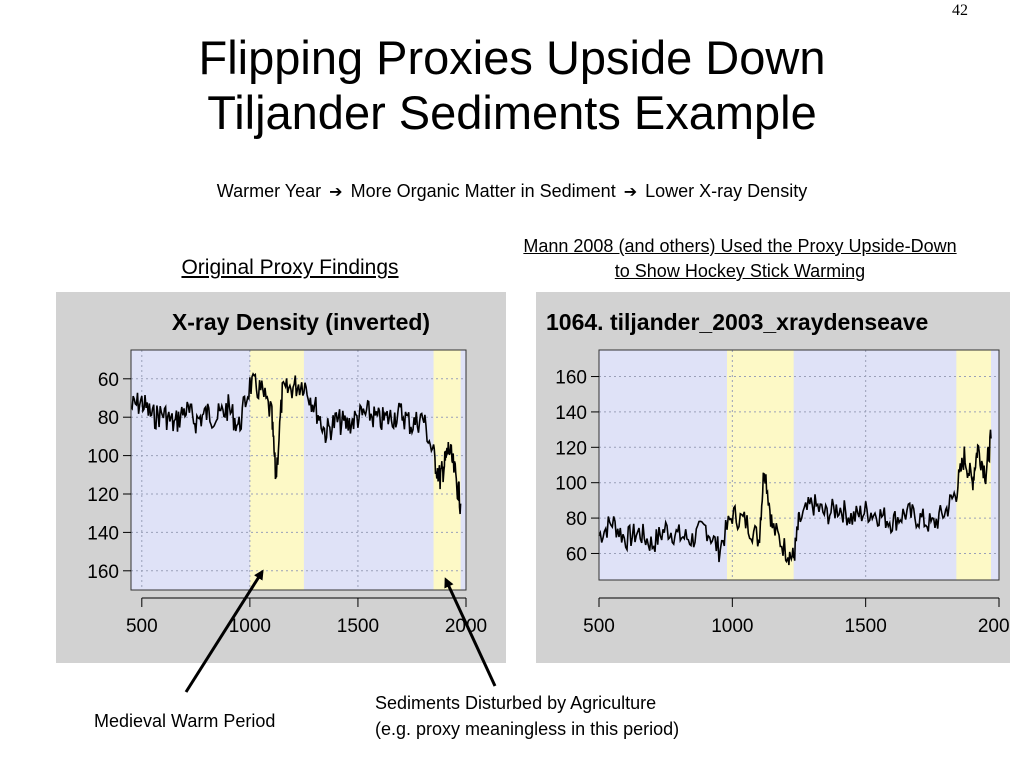 This screenshot has height=768, width=1024. What do you see at coordinates (726, 191) in the screenshot?
I see `subtitle-part-3: Lower X-ray Density` at bounding box center [726, 191].